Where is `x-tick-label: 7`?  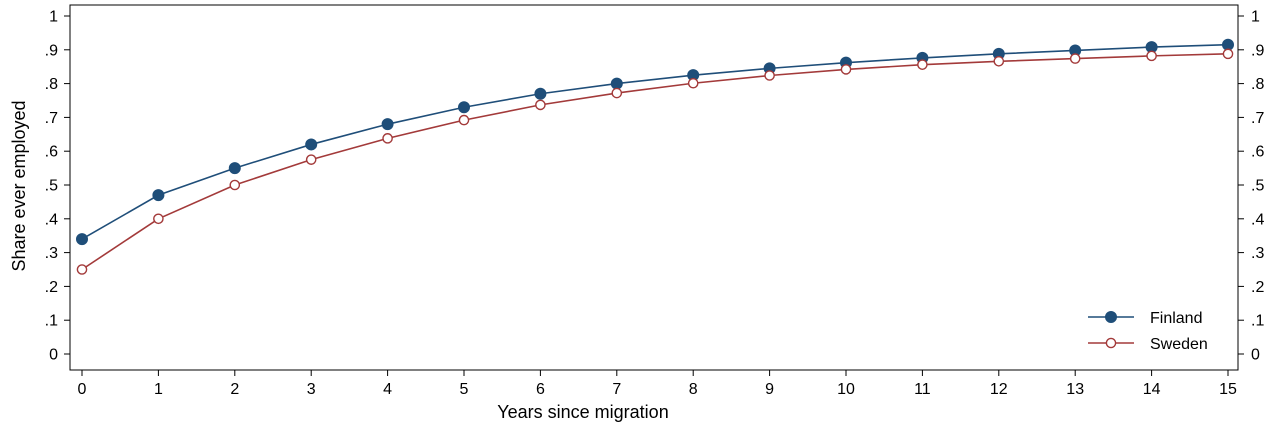
x-tick-label: 7 is located at coordinates (616, 389).